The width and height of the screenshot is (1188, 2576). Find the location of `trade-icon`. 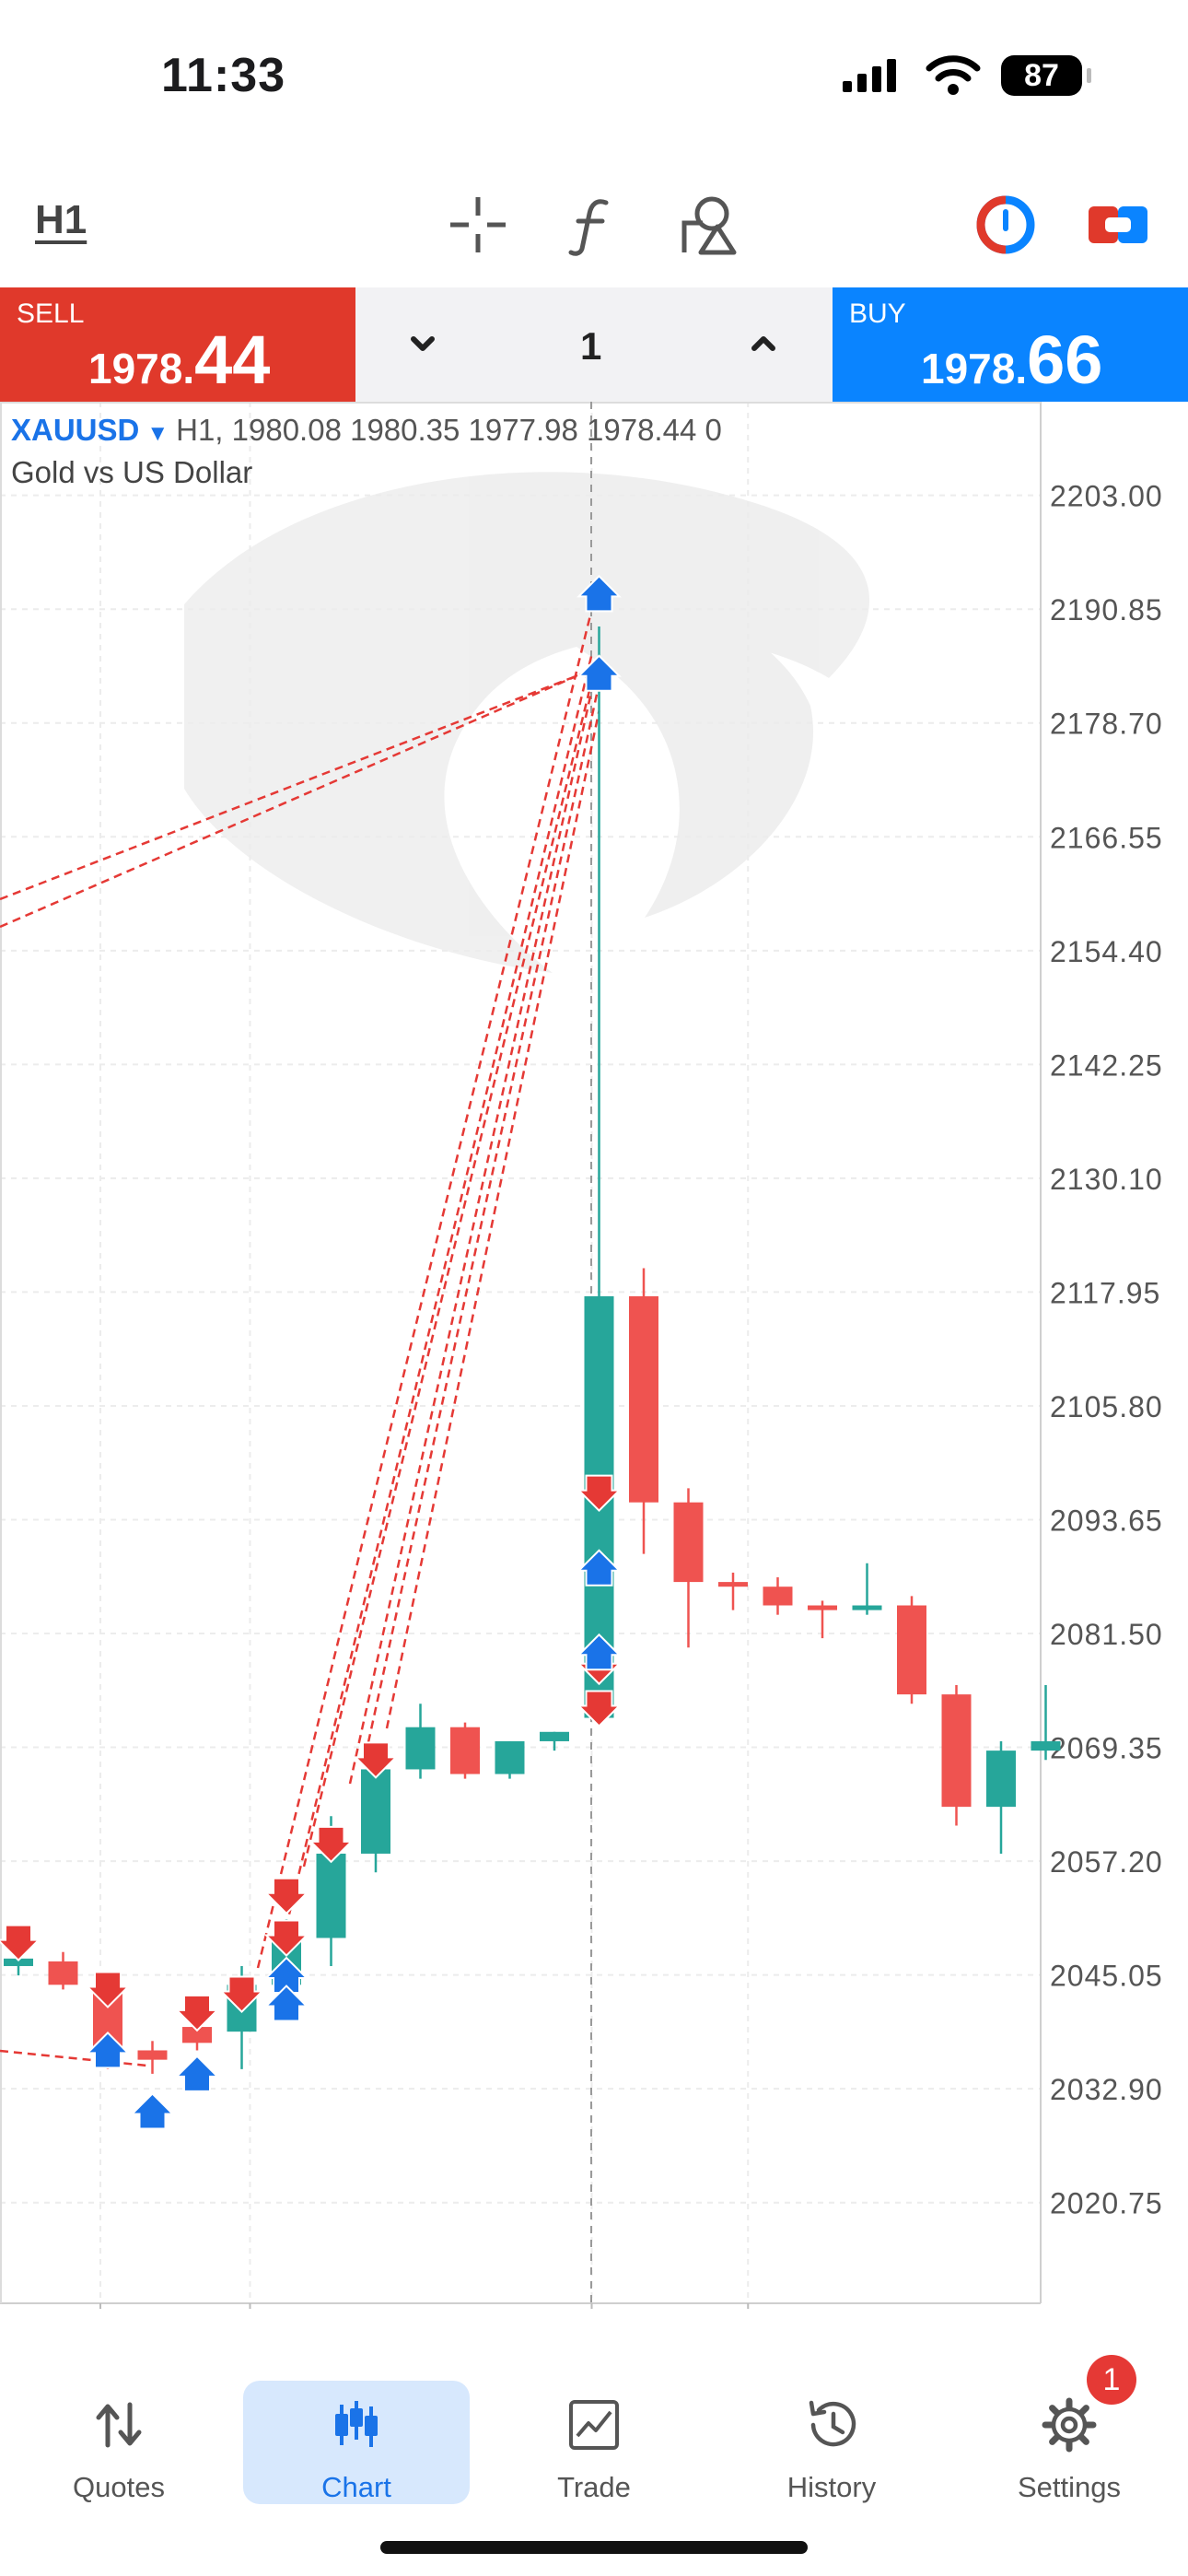

trade-icon is located at coordinates (594, 2425).